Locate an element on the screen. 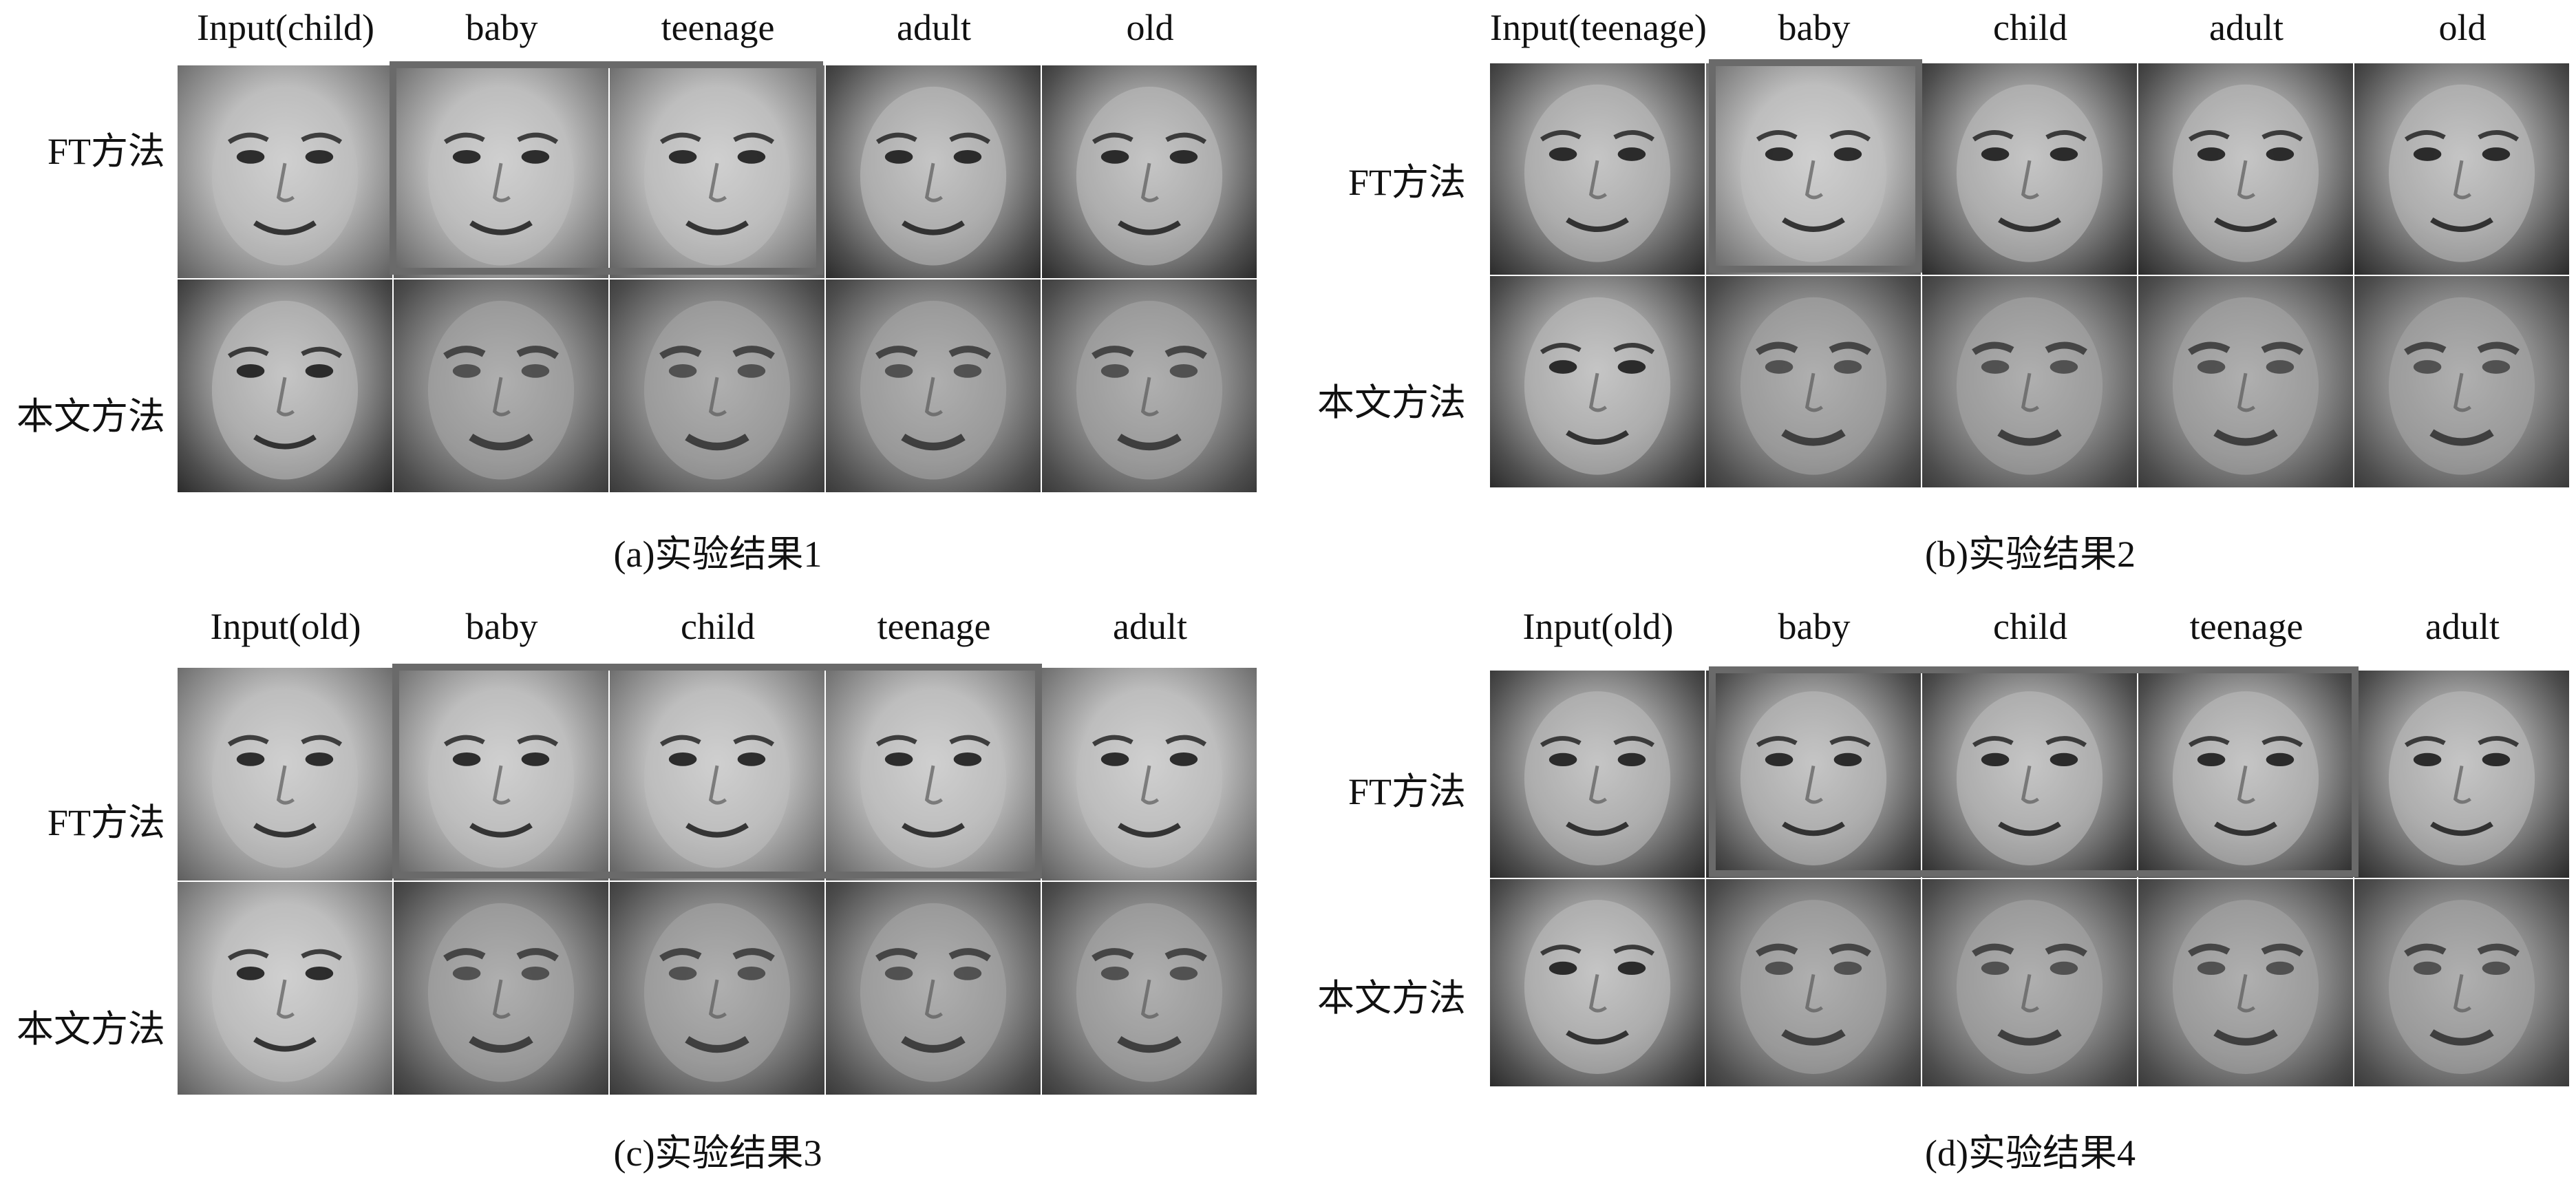 This screenshot has width=2576, height=1180. panel-b-row-label-ours: 本文方法 is located at coordinates (1391, 402).